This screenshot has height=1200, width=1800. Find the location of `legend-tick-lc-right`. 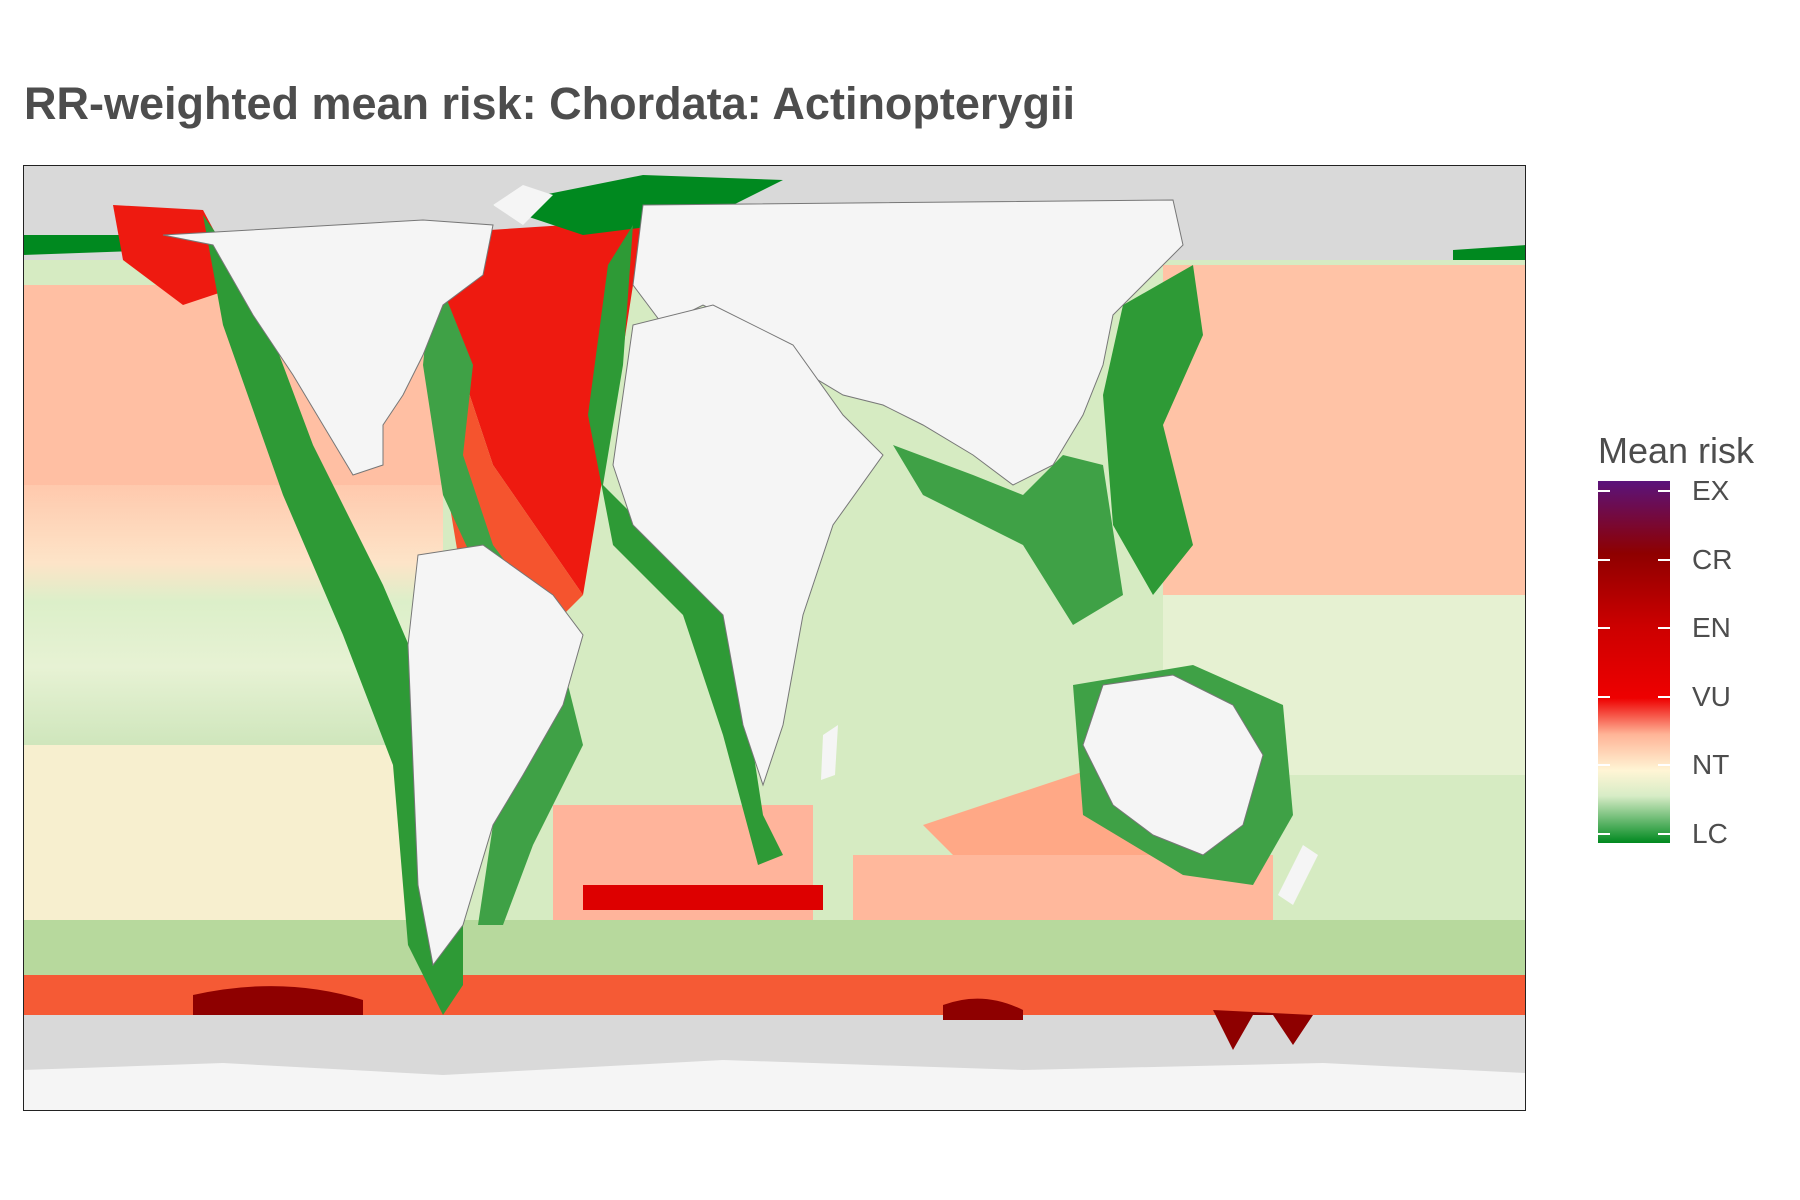

legend-tick-lc-right is located at coordinates (1664, 834).